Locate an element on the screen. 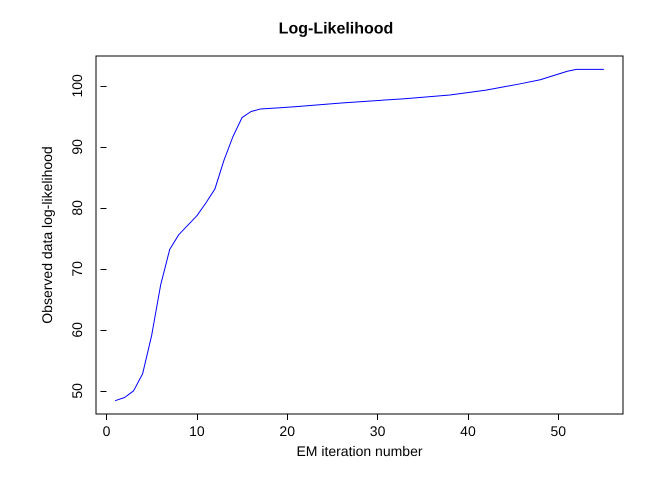 Image resolution: width=672 pixels, height=480 pixels. y-tick-label: 90 is located at coordinates (77, 146).